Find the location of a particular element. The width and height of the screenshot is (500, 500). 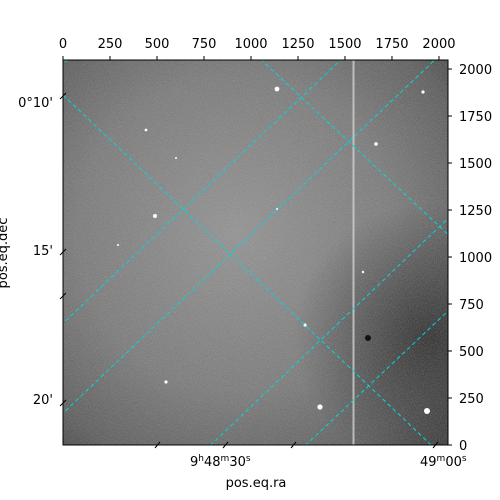

top-tick-label: 500 is located at coordinates (157, 44).